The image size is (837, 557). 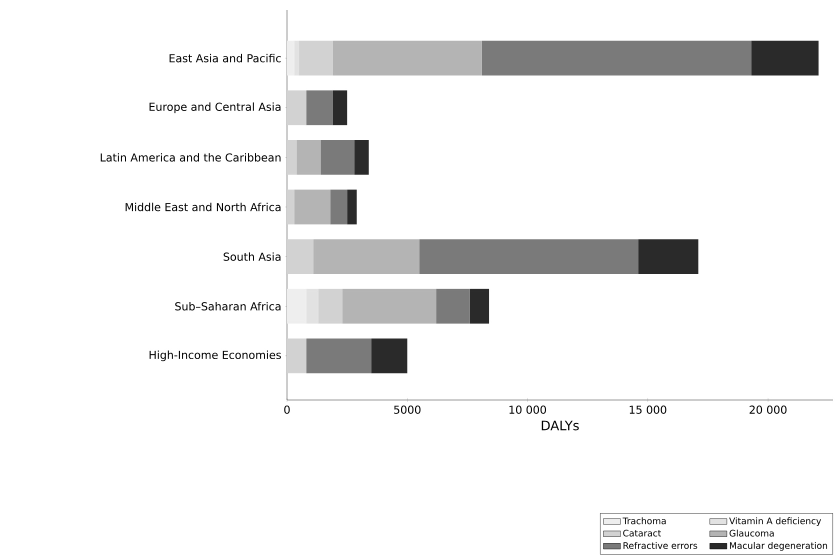 What do you see at coordinates (215, 108) in the screenshot?
I see `y-tick-label: Europe and Central Asia` at bounding box center [215, 108].